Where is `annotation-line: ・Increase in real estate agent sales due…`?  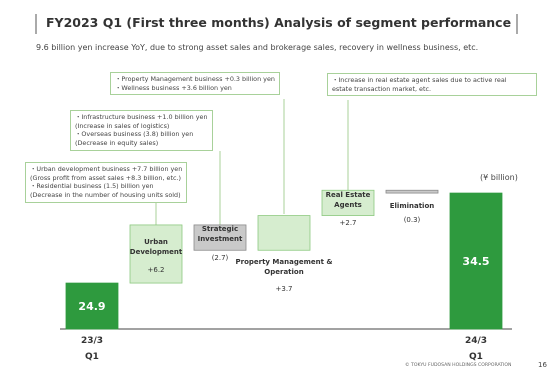
annotation-line: ・Increase in real estate agent sales due… is located at coordinates (419, 80).